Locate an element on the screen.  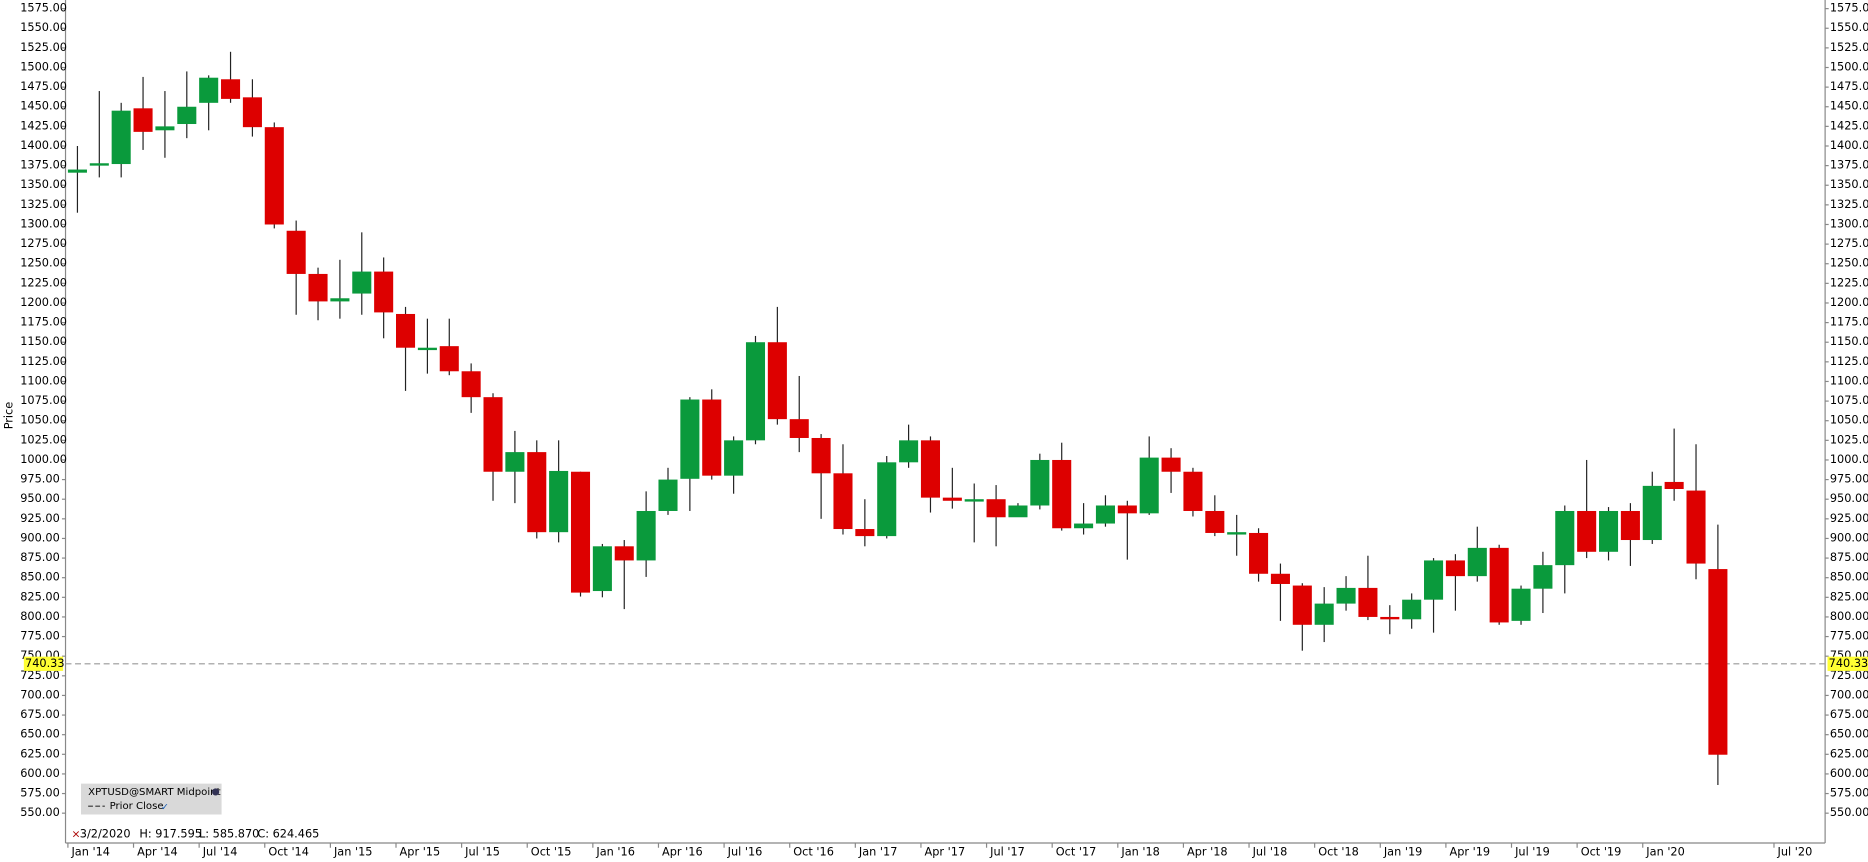
y-tick-label: 600.00 is located at coordinates (1849, 773).